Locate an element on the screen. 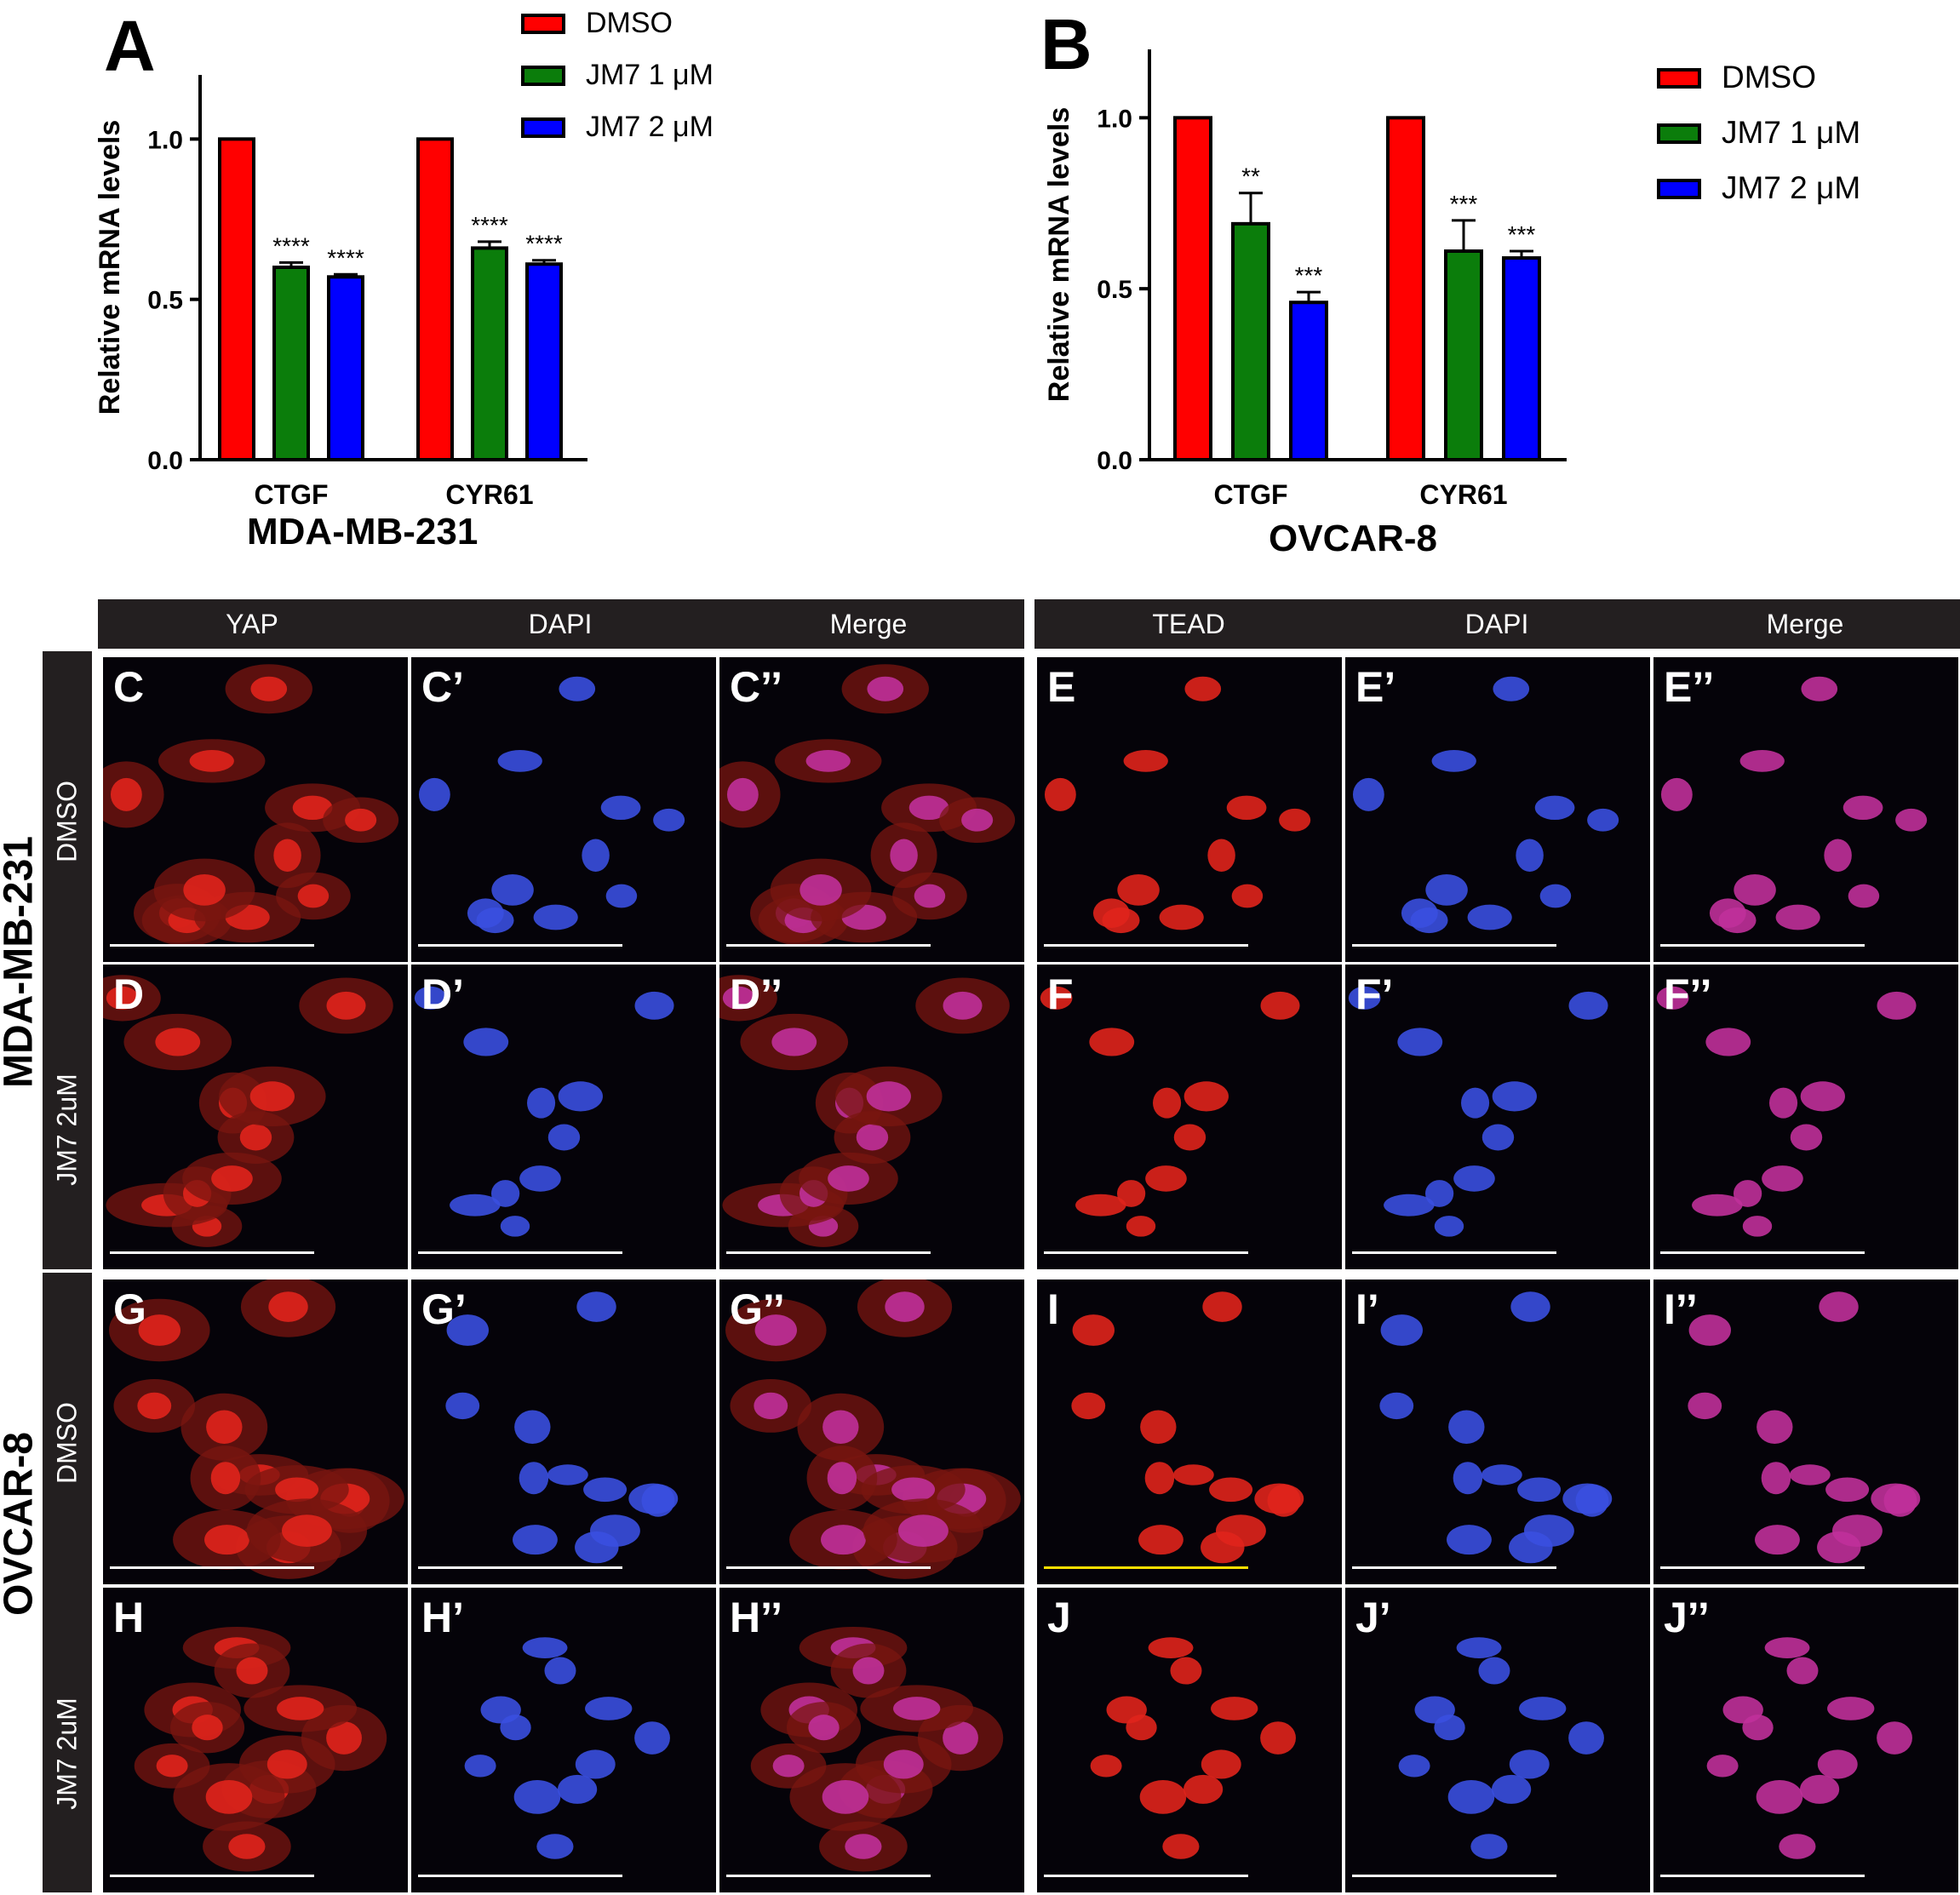 Image resolution: width=1960 pixels, height=1895 pixels. panel-label: G’’ is located at coordinates (757, 1309).